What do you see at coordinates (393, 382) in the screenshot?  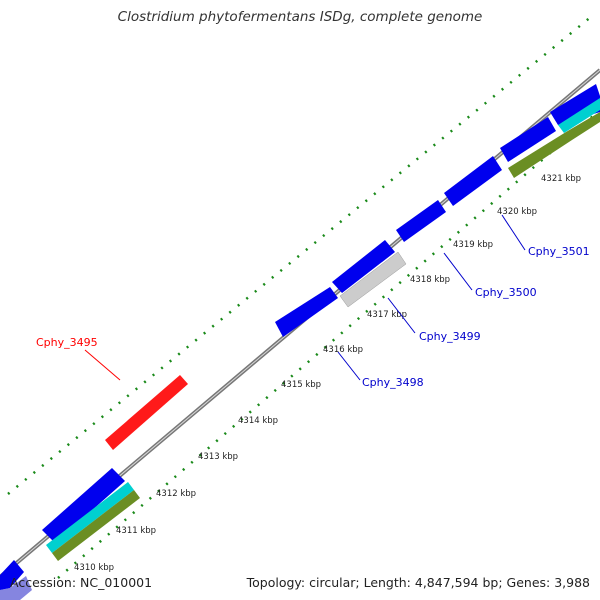 I see `gene-label-cphy-3498: Cphy_3498` at bounding box center [393, 382].